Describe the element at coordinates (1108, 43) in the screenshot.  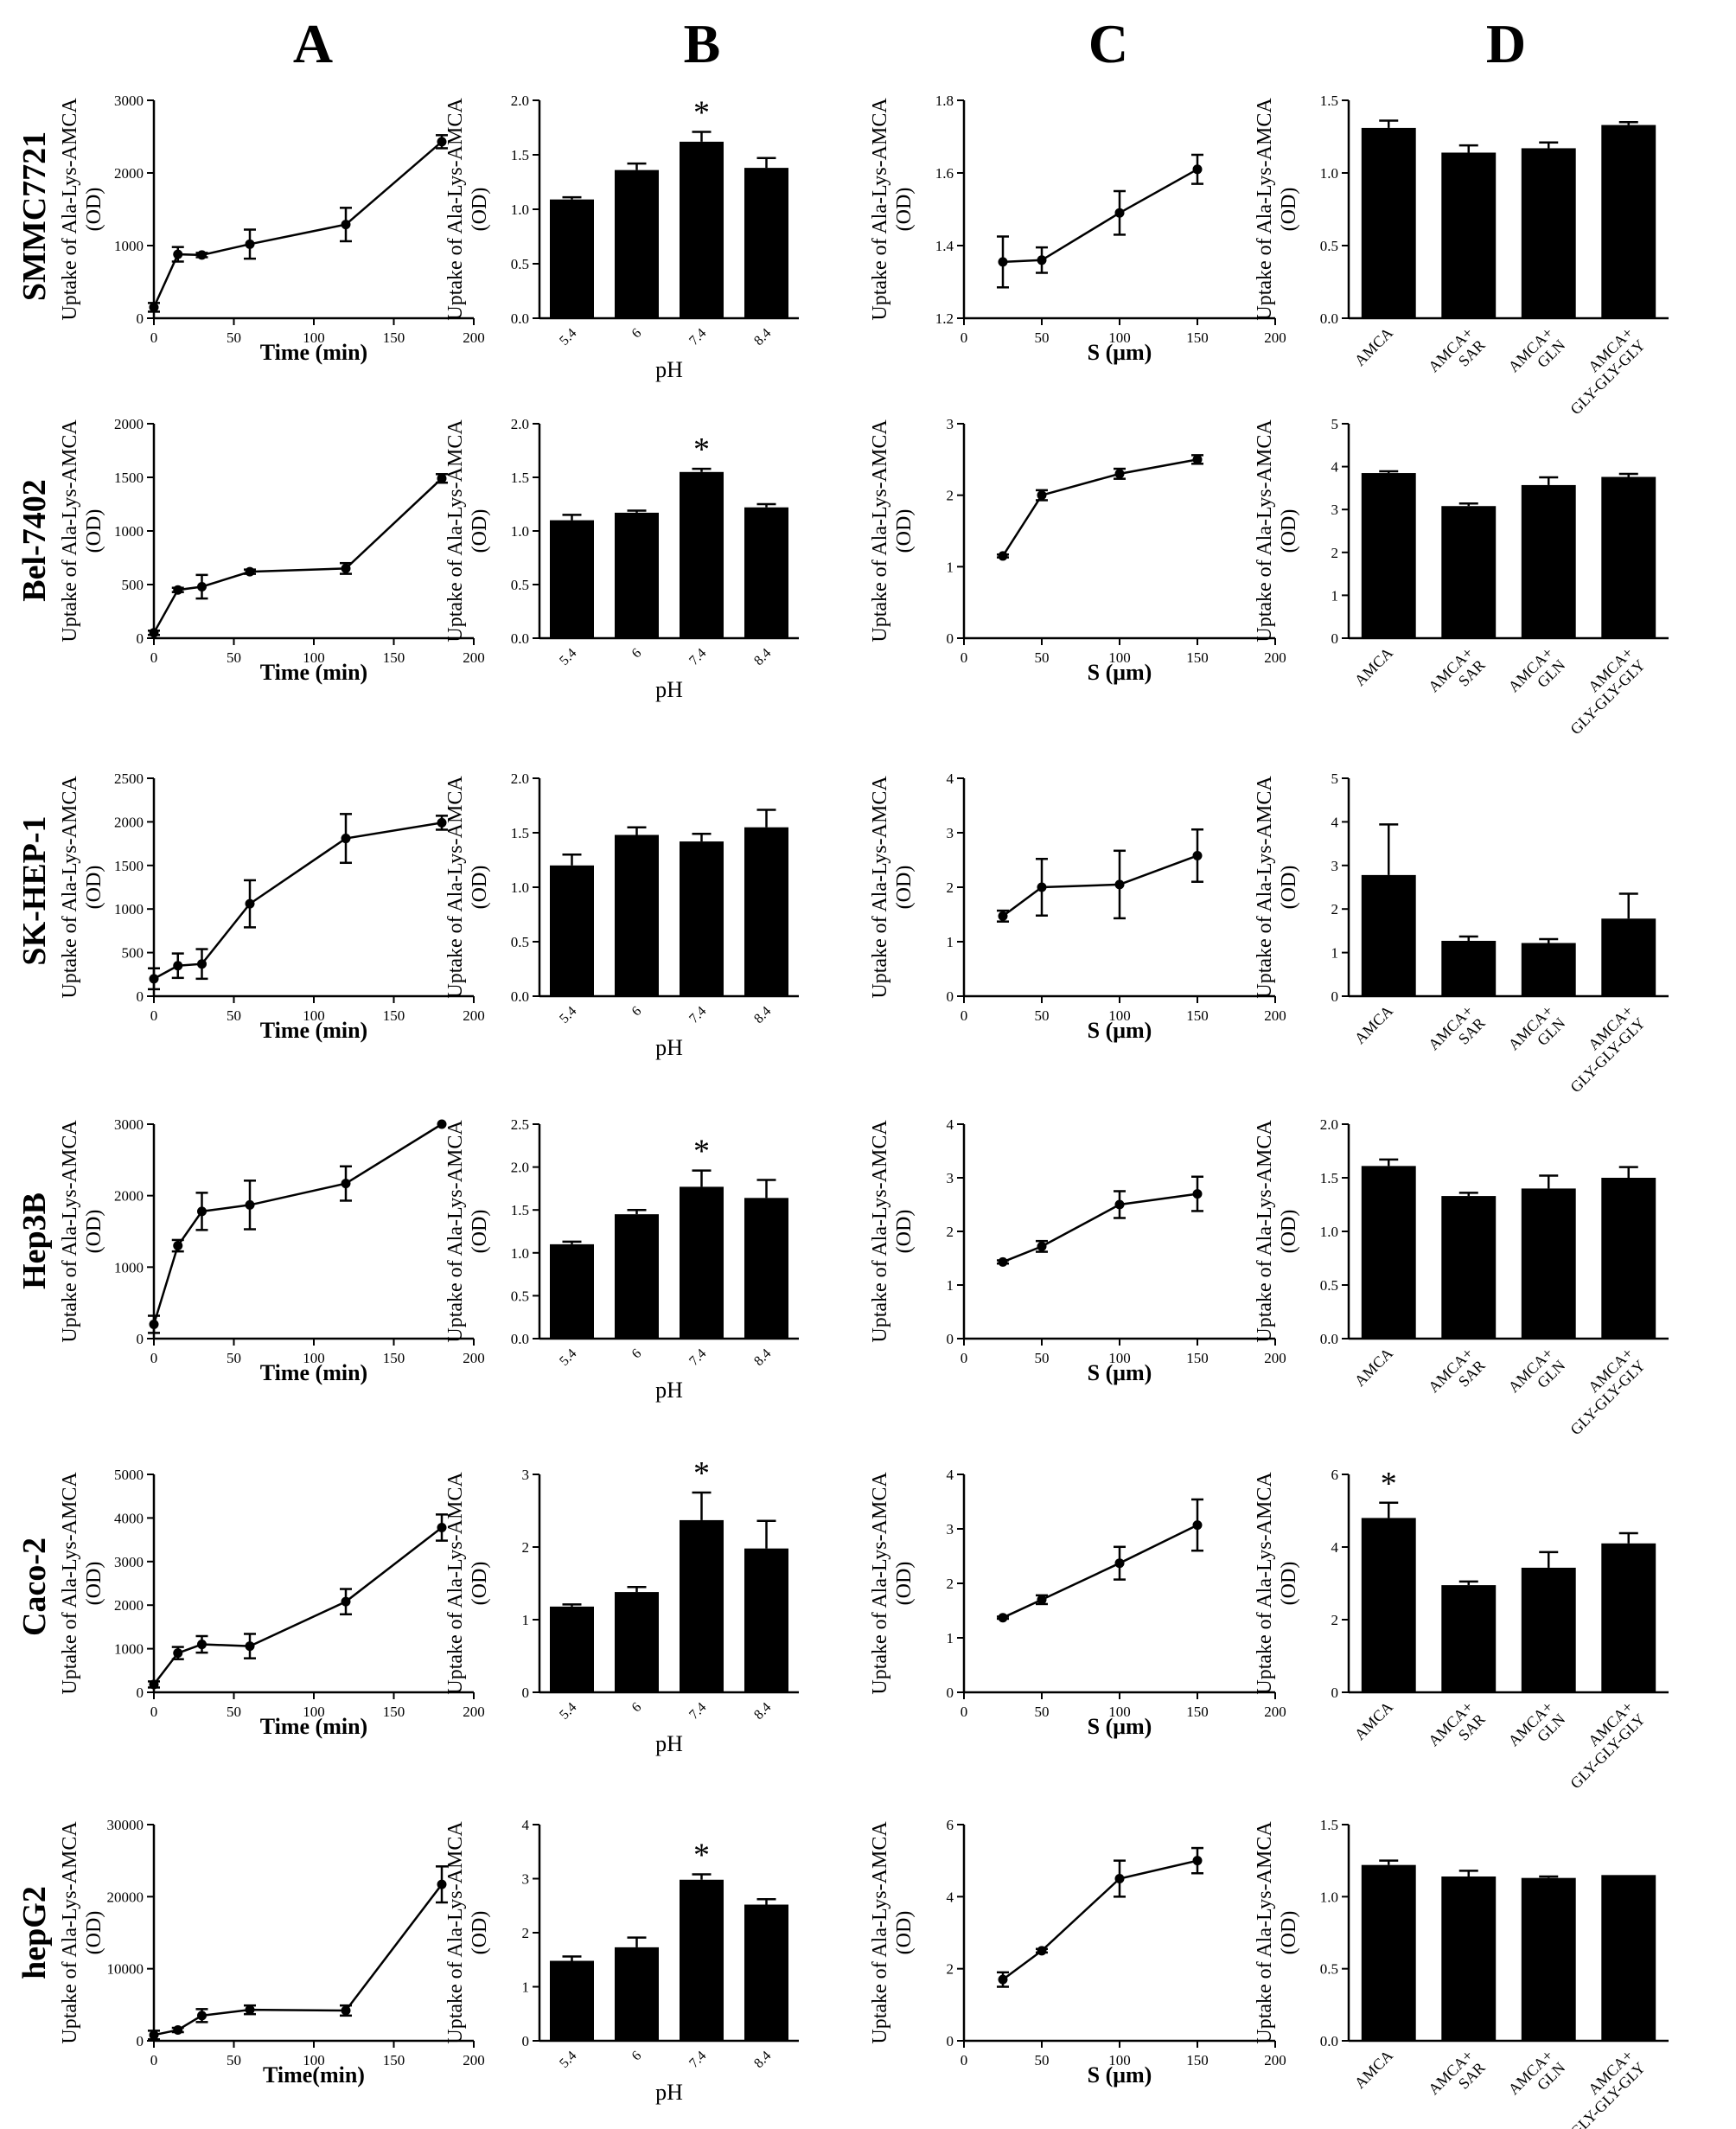
I see `column-label-c: C` at that location.